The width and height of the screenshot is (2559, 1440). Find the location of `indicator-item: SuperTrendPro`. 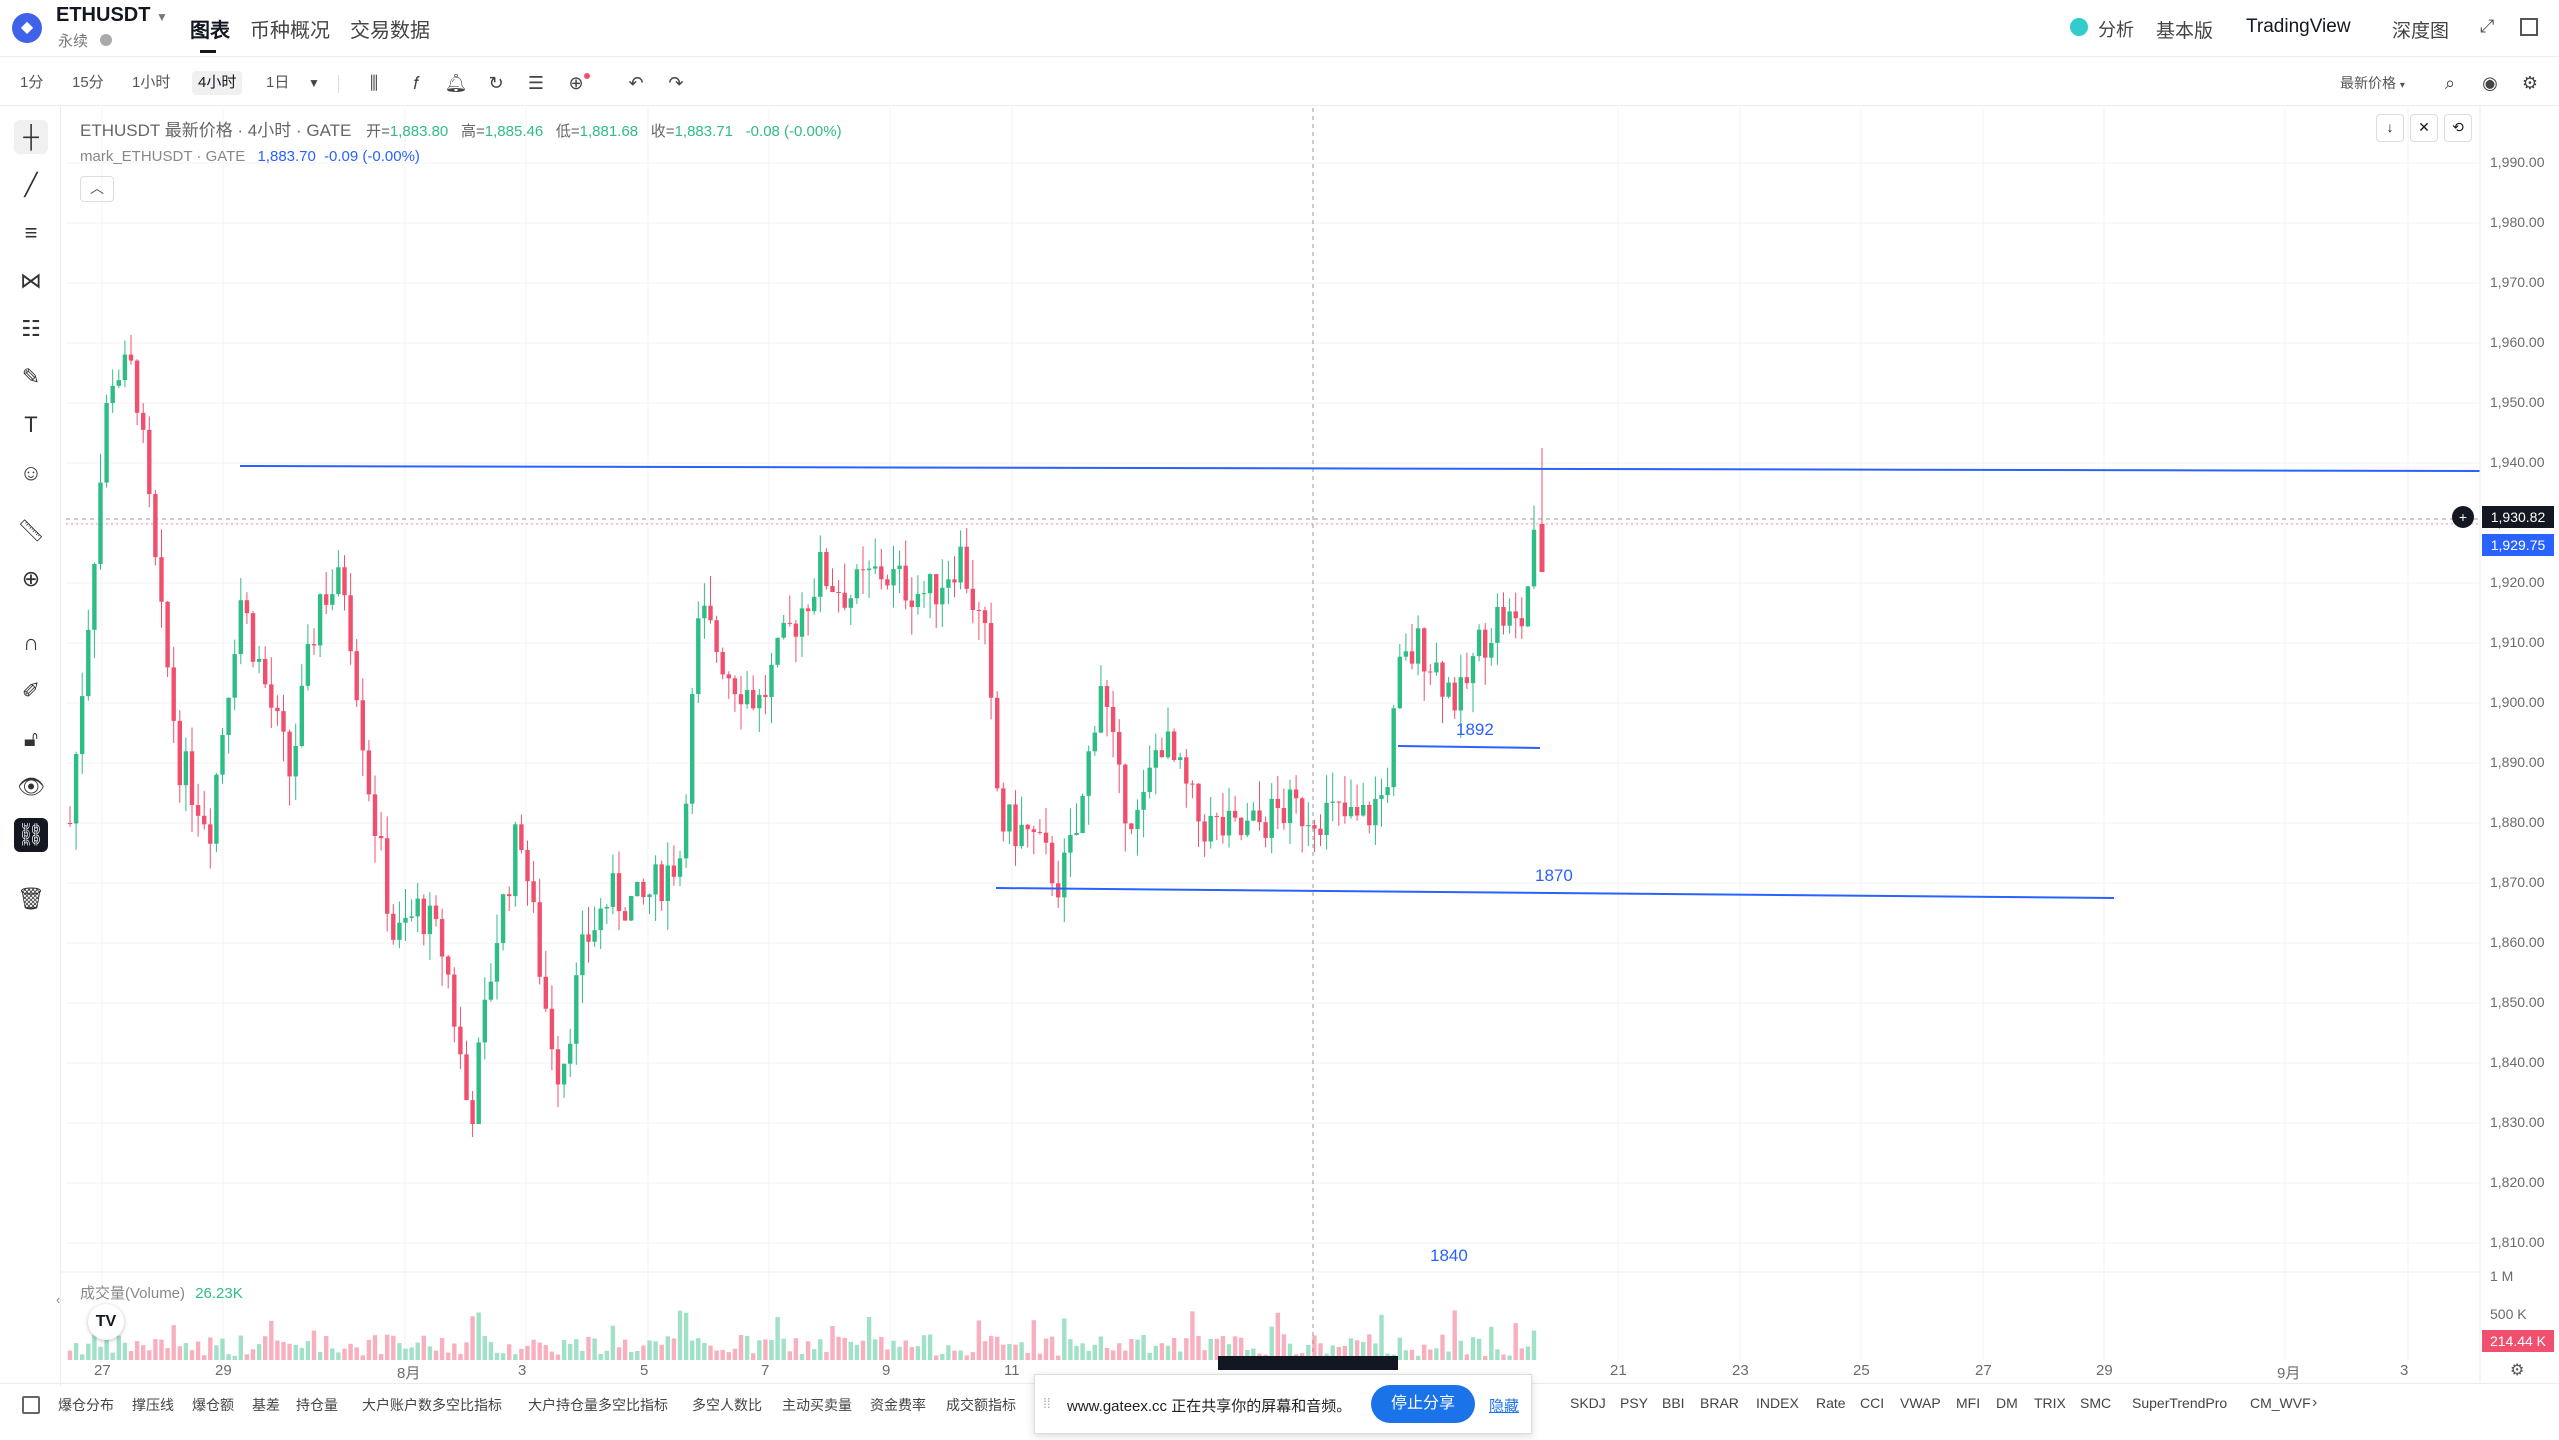

indicator-item: SuperTrendPro is located at coordinates (2180, 1403).